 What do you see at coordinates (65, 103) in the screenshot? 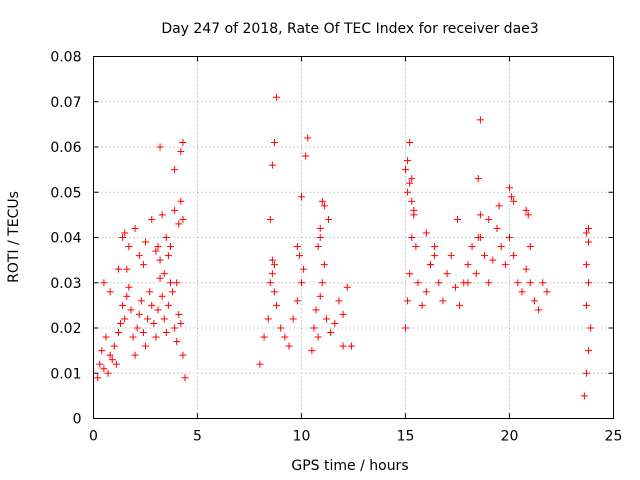
I see `y-tick-label: 0.07` at bounding box center [65, 103].